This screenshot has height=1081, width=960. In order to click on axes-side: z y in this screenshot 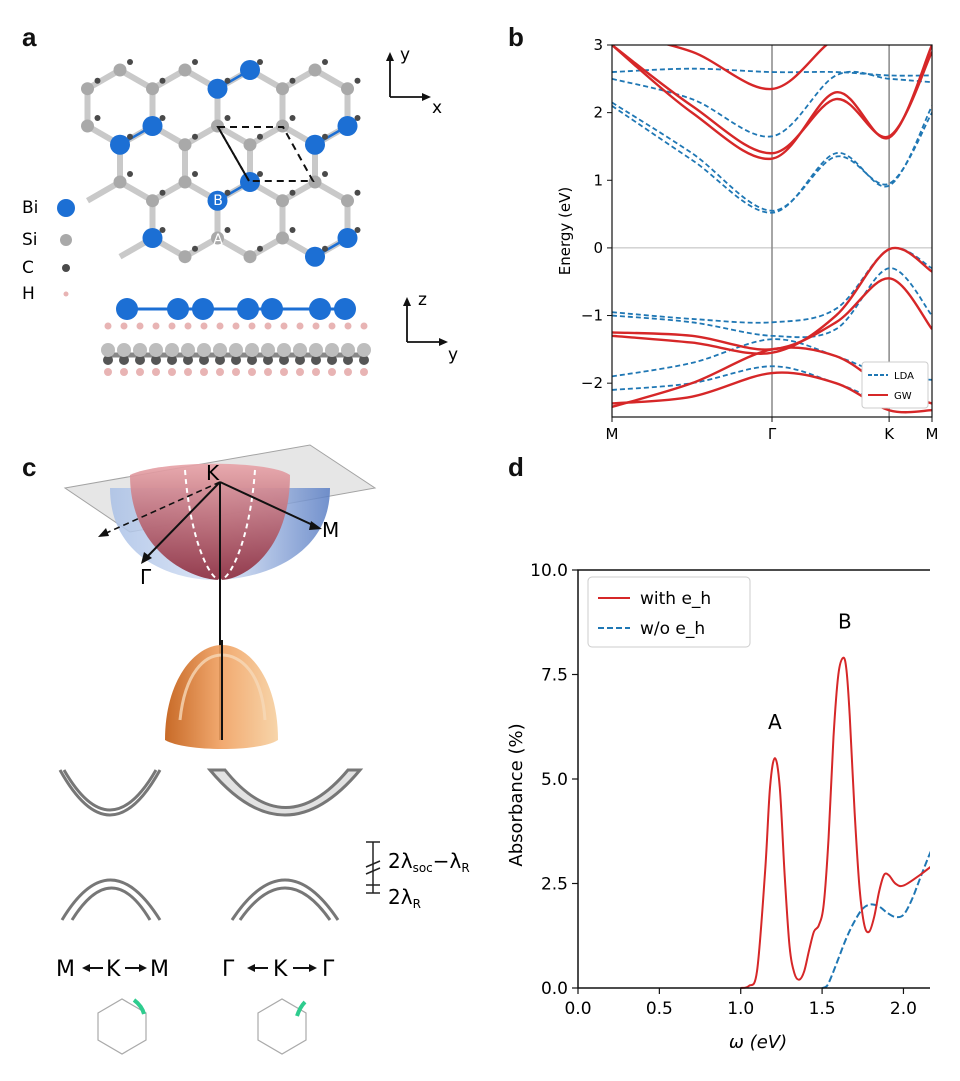, I will do `click(430, 327)`.